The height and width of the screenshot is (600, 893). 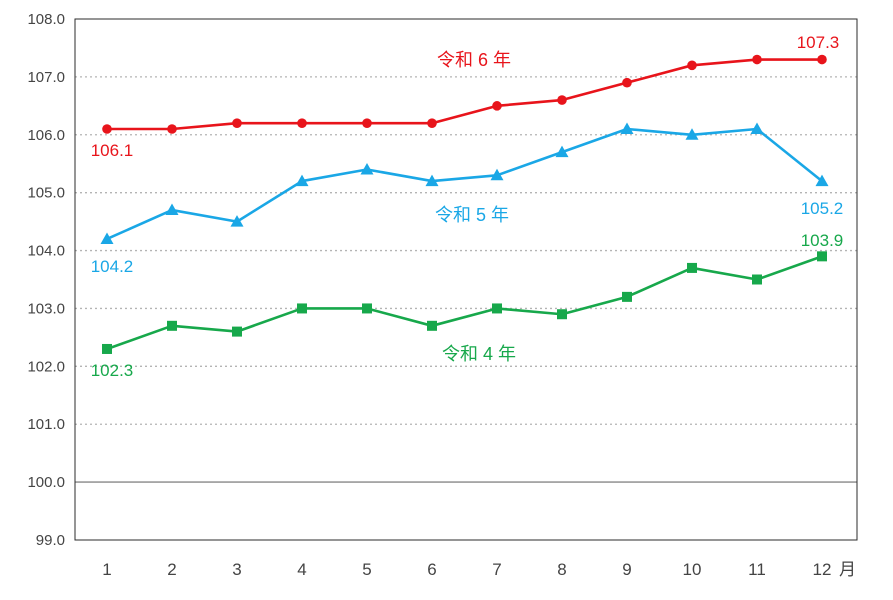 I want to click on y-tick-label: 108.0, so click(x=46, y=19).